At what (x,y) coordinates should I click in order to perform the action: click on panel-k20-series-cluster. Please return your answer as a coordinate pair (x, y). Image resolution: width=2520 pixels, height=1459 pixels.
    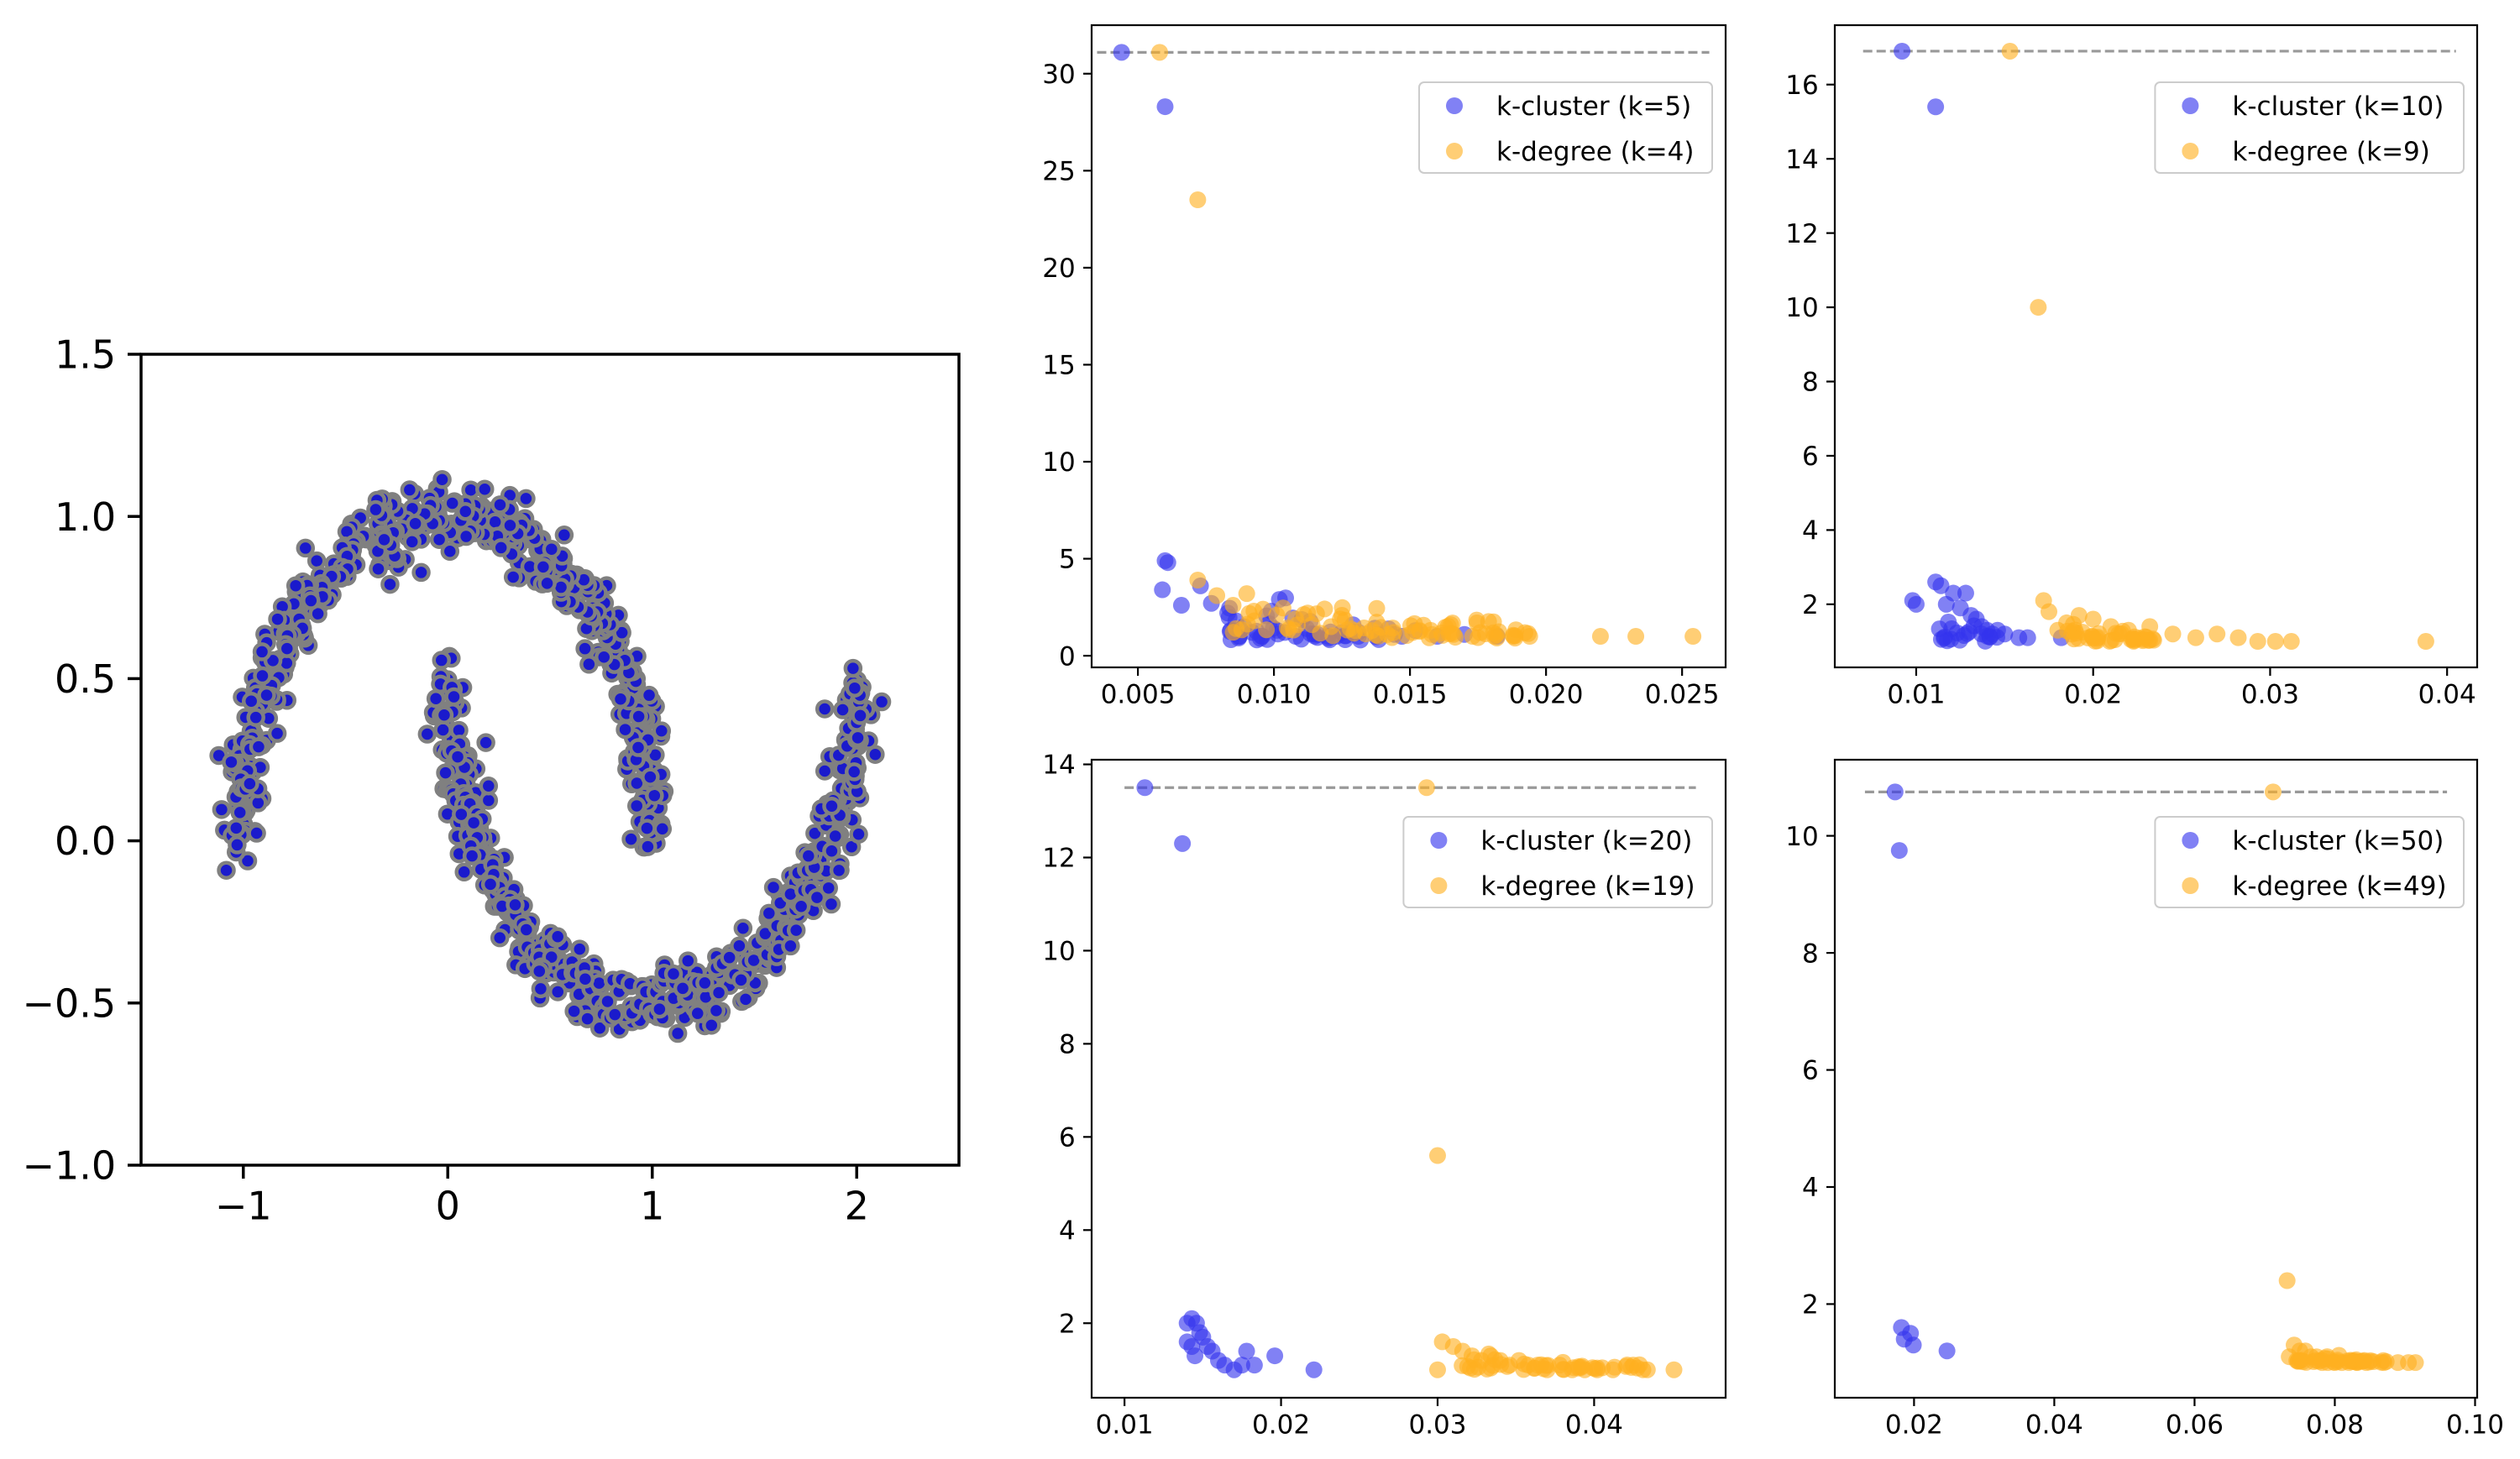
    Looking at the image, I should click on (1229, 1078).